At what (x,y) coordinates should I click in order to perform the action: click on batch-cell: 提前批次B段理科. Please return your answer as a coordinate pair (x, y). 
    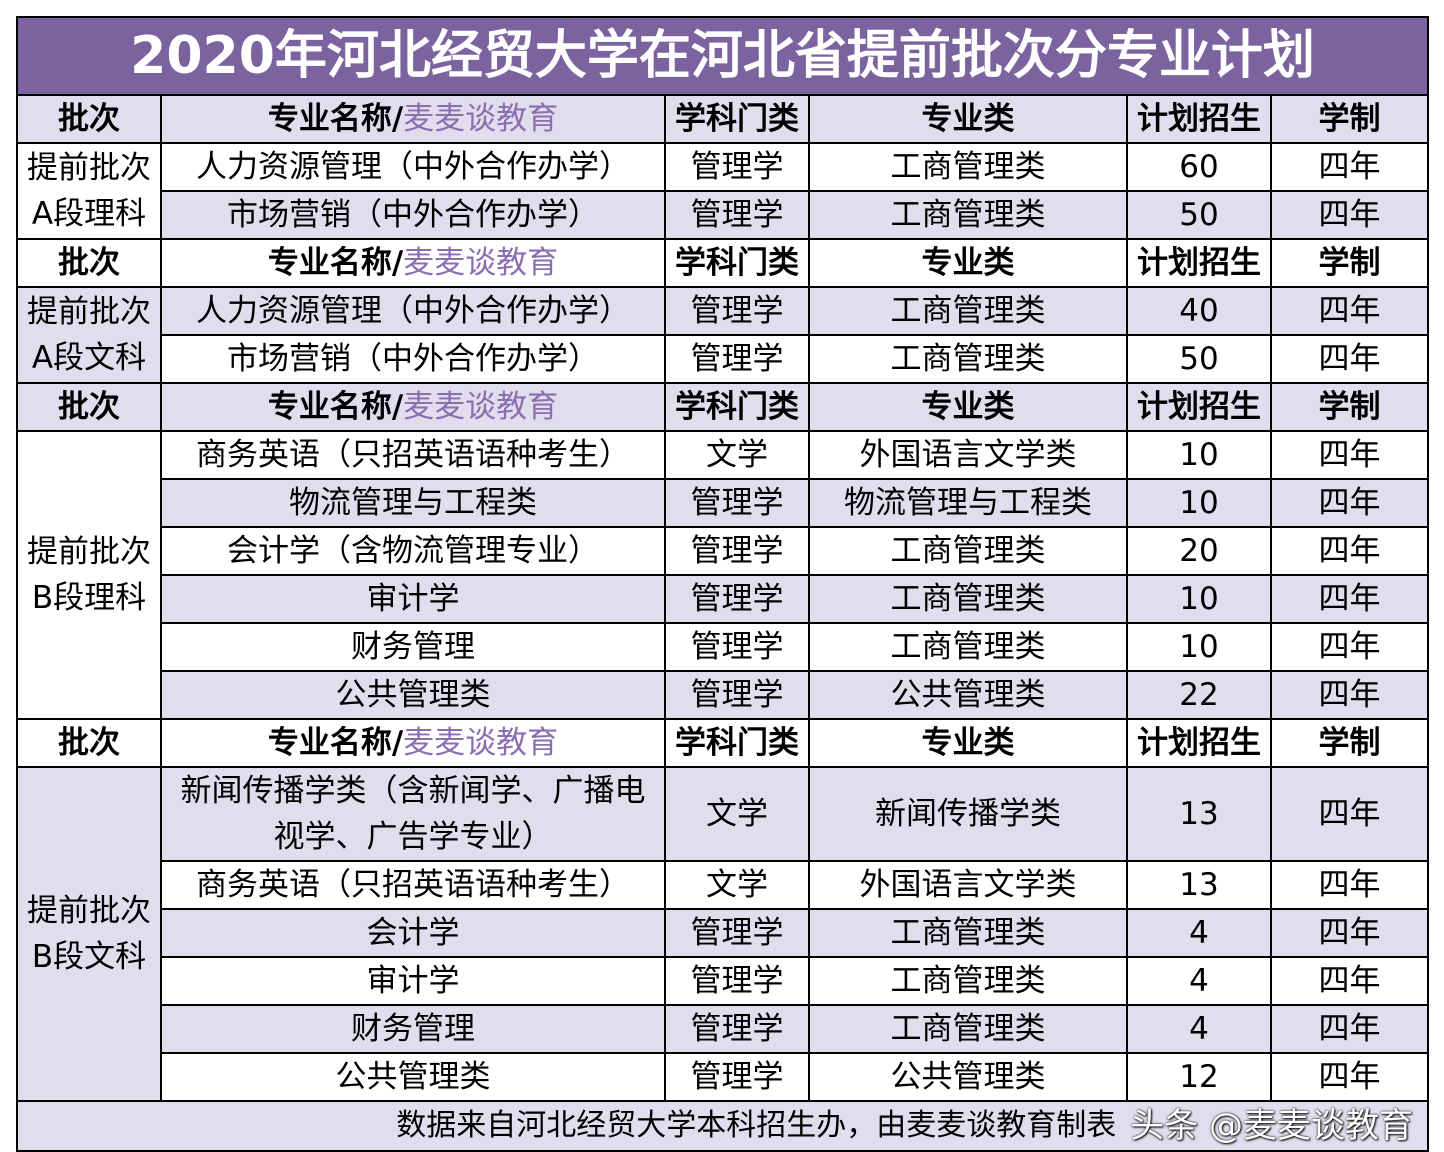
    Looking at the image, I should click on (89, 575).